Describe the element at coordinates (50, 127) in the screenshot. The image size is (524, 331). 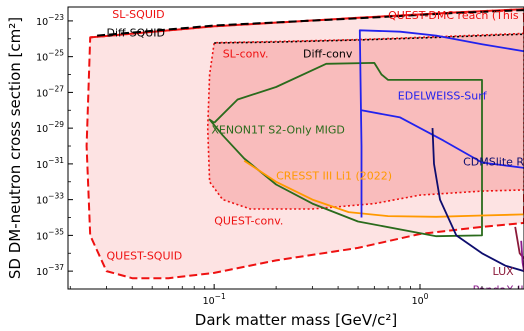
I see `y-tick-label-3: 10−29` at that location.